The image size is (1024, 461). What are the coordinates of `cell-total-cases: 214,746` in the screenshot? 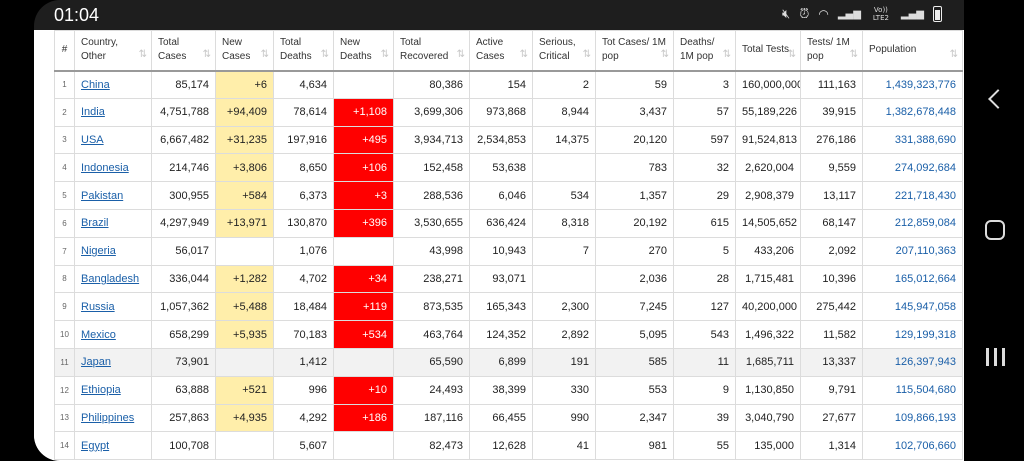 It's located at (183, 168).